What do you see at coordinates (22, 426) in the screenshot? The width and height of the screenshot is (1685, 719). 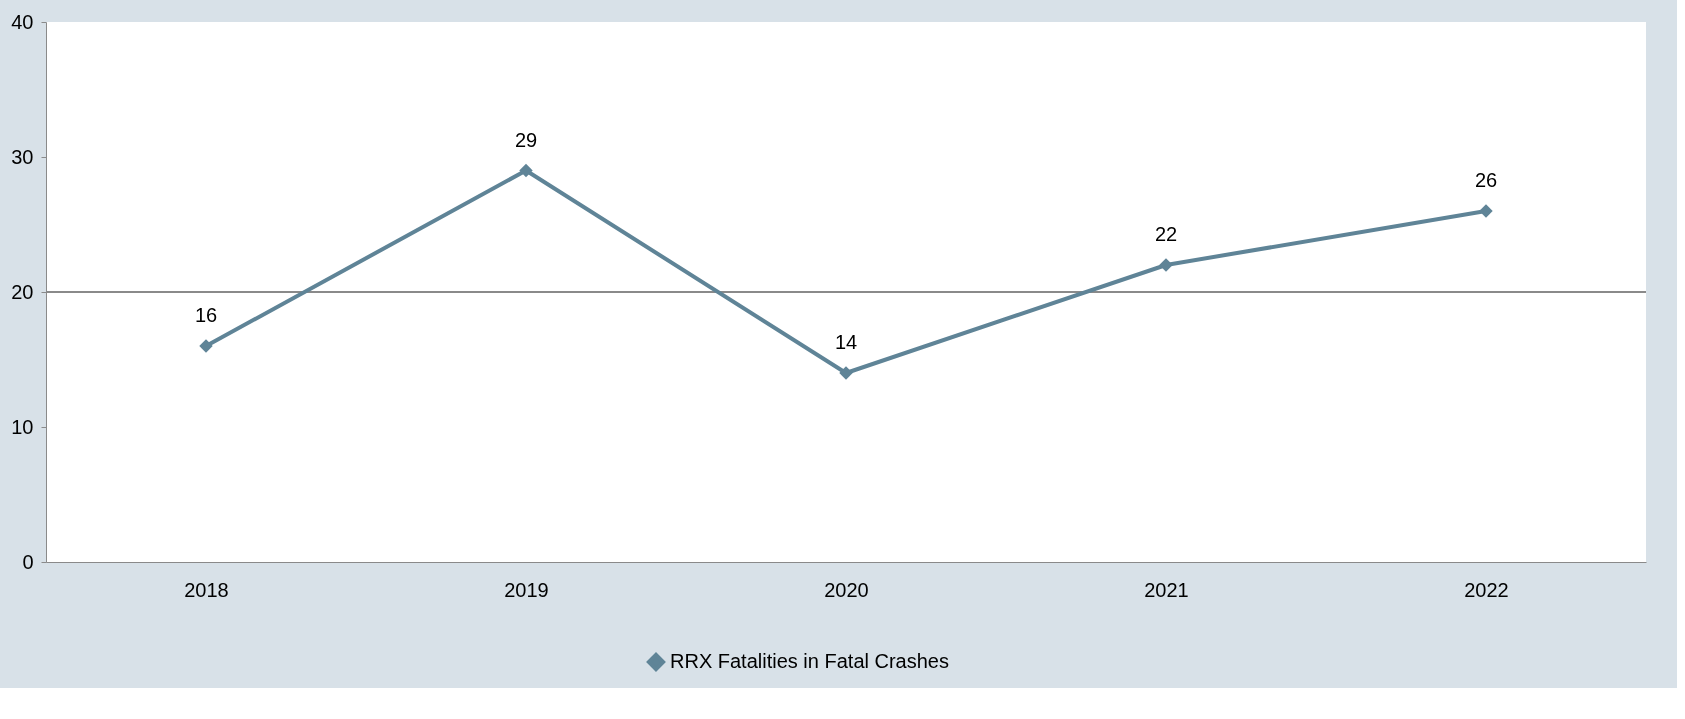 I see `y-tick-label: 10` at bounding box center [22, 426].